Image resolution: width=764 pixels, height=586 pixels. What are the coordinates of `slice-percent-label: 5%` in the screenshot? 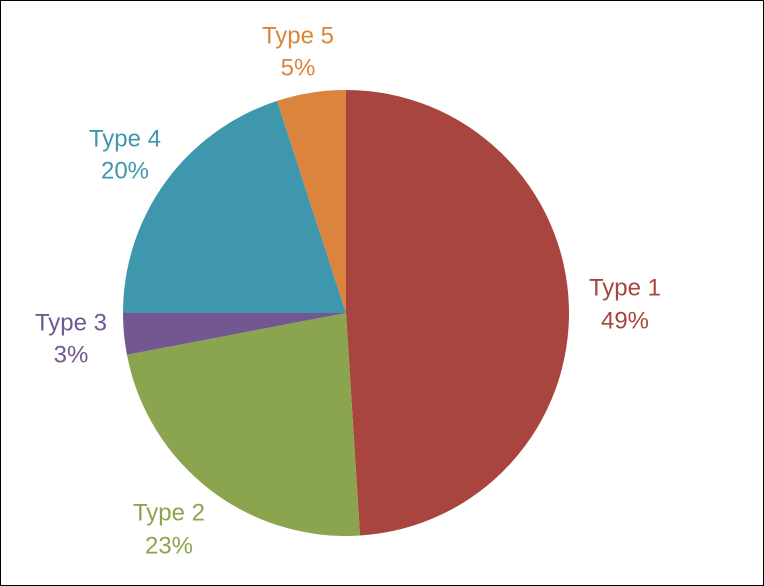 It's located at (298, 67).